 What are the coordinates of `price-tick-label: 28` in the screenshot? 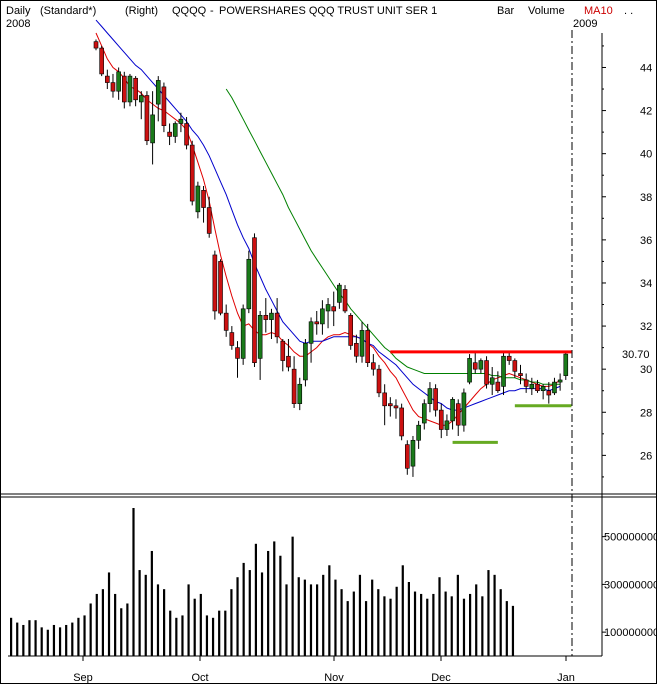 It's located at (646, 413).